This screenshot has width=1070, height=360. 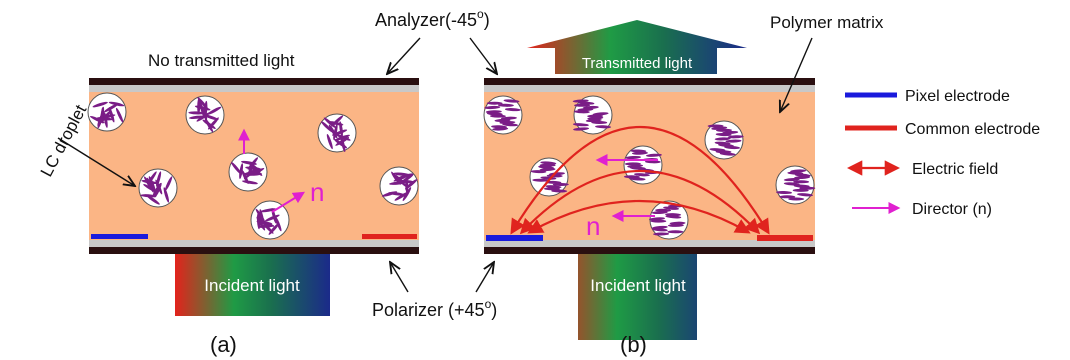 What do you see at coordinates (649, 250) in the screenshot?
I see `polarizer-plate-b` at bounding box center [649, 250].